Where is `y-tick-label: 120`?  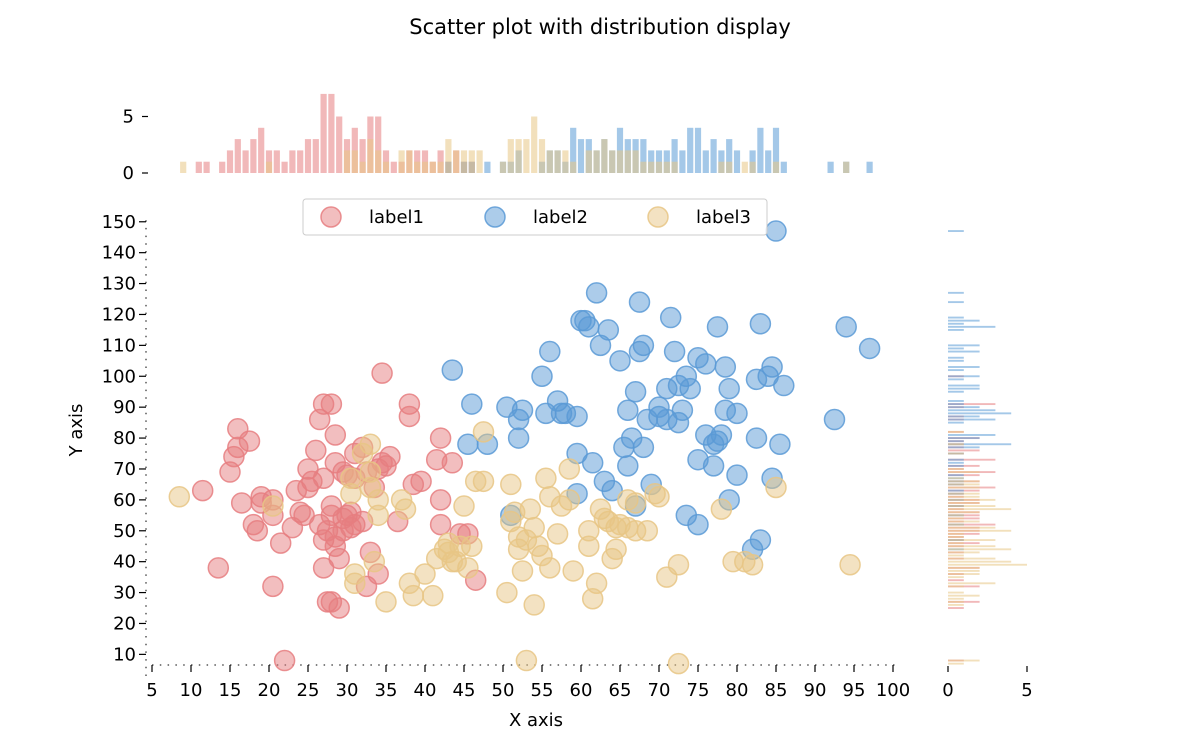 y-tick-label: 120 is located at coordinates (119, 314).